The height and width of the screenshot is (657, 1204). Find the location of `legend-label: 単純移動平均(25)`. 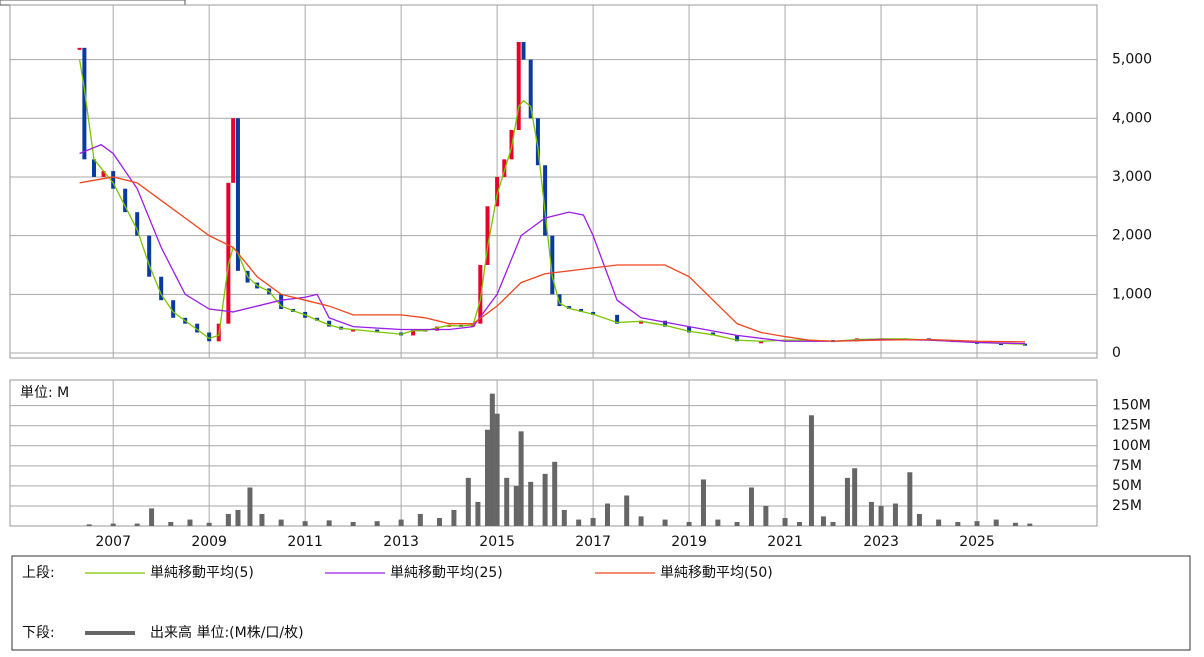

legend-label: 単純移動平均(25) is located at coordinates (446, 573).